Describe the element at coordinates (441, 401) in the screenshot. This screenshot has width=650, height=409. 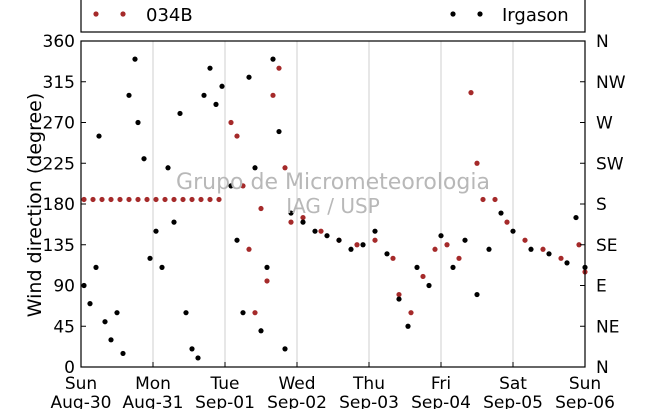
I see `x-tick-label-date: Sep-04` at that location.